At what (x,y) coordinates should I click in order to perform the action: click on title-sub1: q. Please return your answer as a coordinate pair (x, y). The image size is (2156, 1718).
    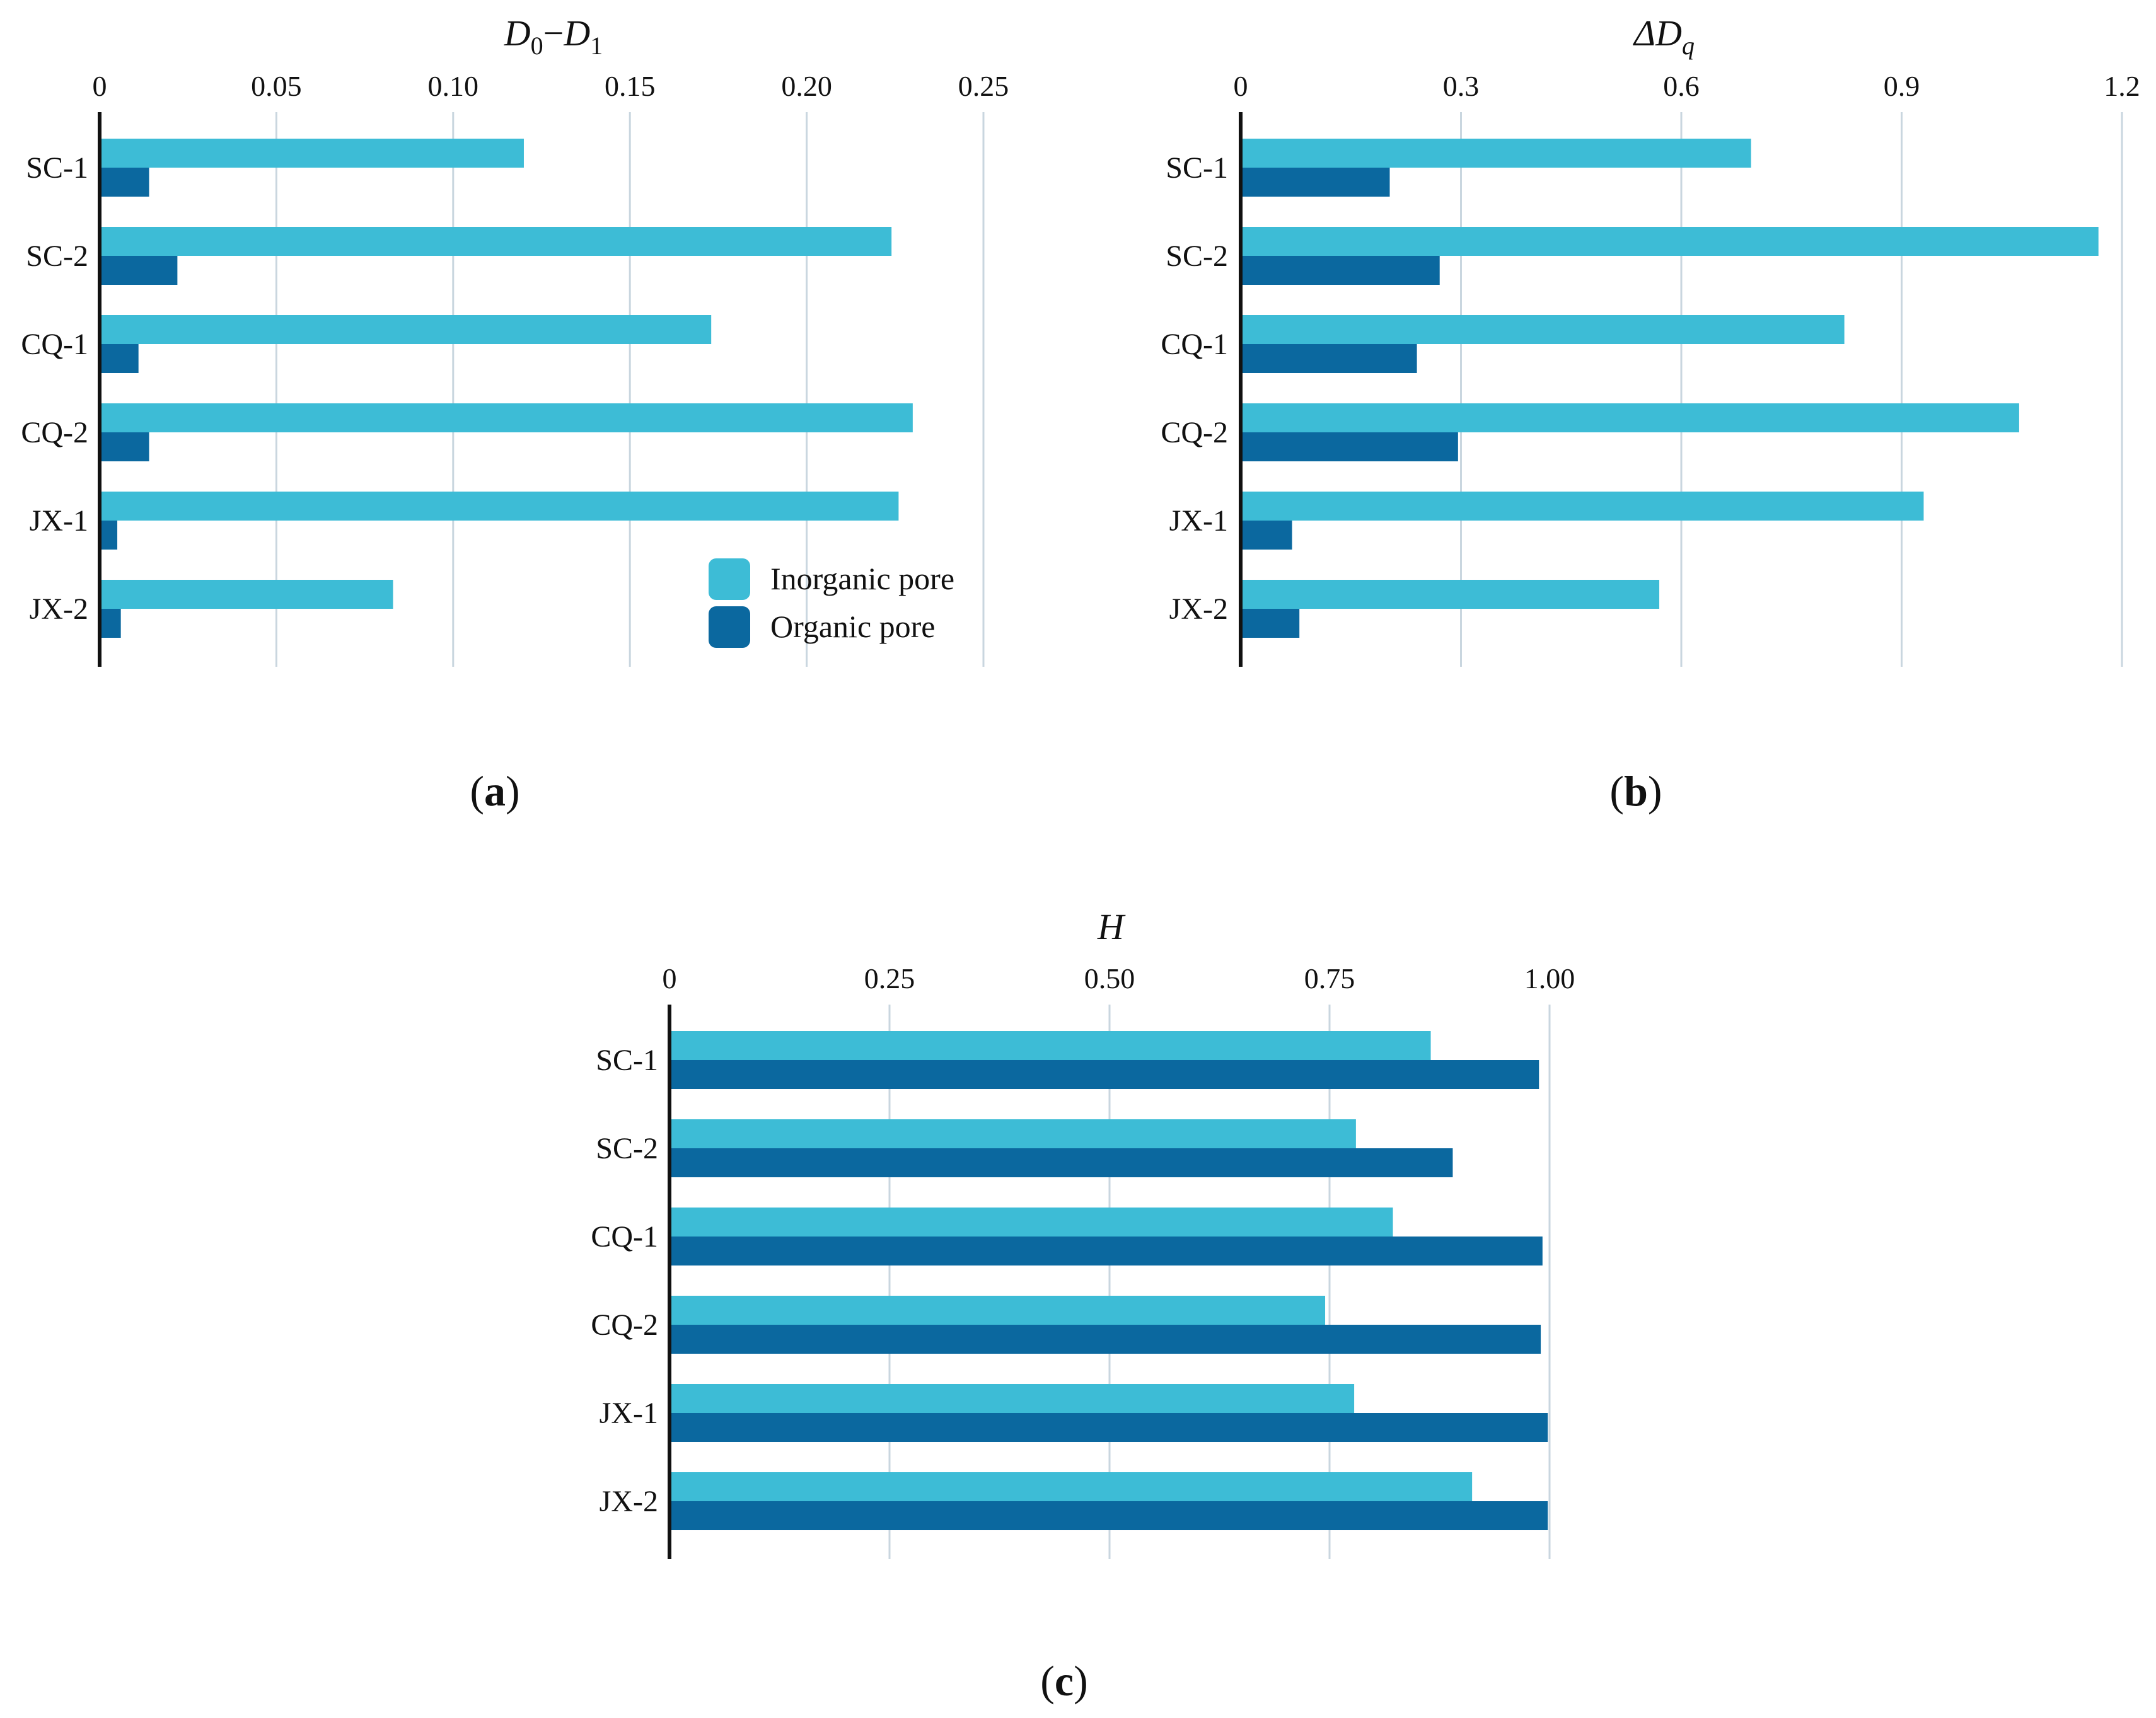
    Looking at the image, I should click on (1688, 46).